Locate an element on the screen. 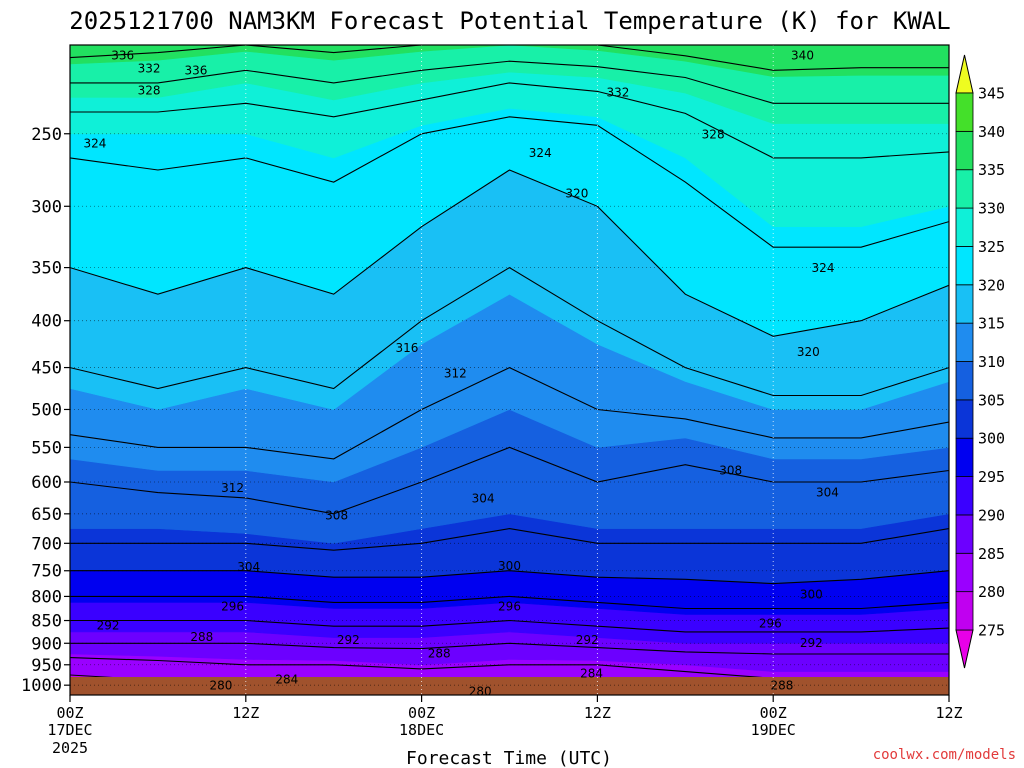 The width and height of the screenshot is (1024, 768). colorbar-label: 325 is located at coordinates (991, 247).